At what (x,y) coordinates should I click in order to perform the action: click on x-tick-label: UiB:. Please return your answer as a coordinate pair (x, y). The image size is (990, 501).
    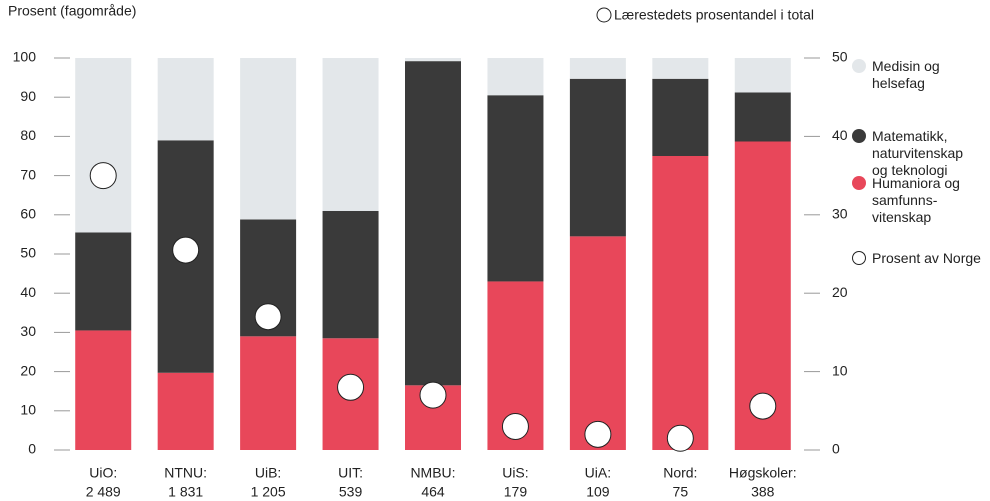
    Looking at the image, I should click on (268, 473).